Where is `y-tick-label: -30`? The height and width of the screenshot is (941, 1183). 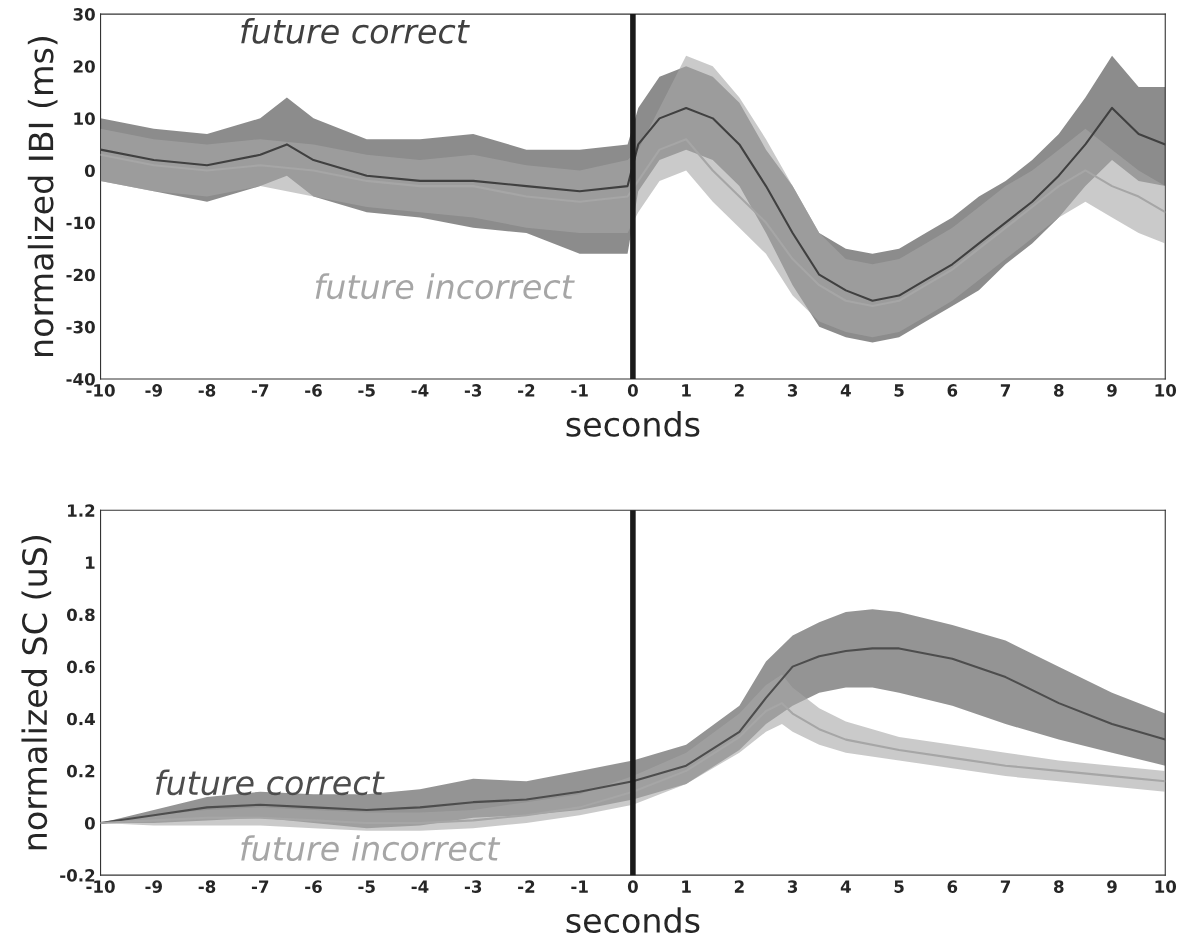 y-tick-label: -30 is located at coordinates (80, 327).